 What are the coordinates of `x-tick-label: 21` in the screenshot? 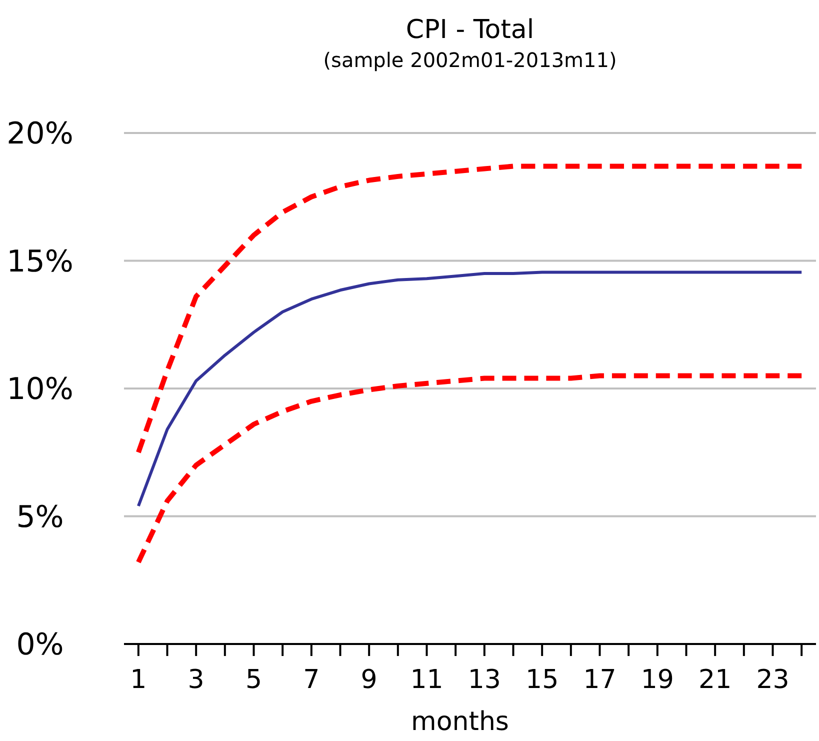 It's located at (715, 680).